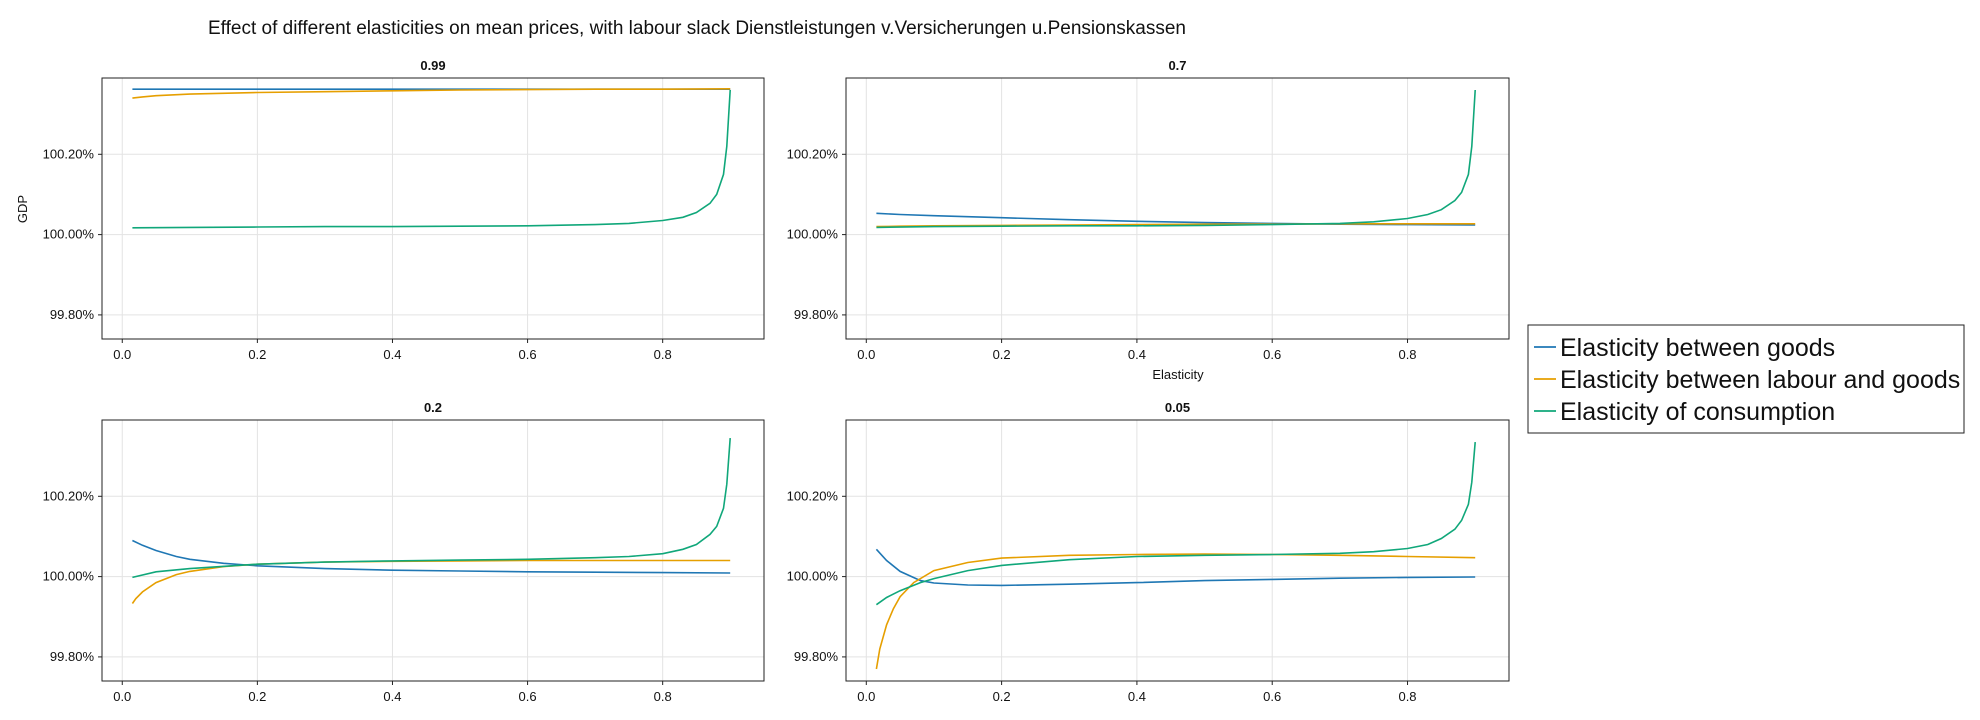 This screenshot has width=1980, height=720. Describe the element at coordinates (22, 209) in the screenshot. I see `y-axis-label: GDP` at that location.